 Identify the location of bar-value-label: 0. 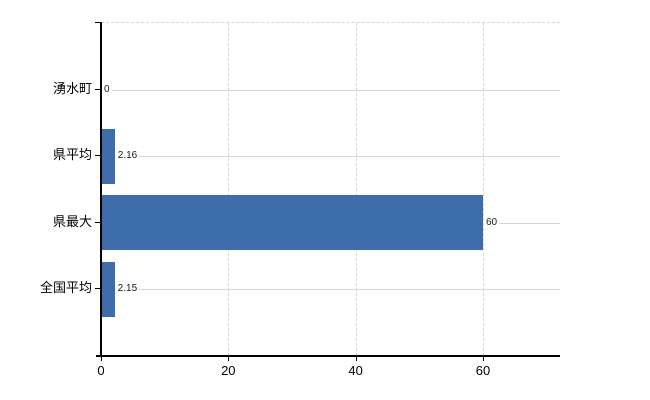
(107, 89).